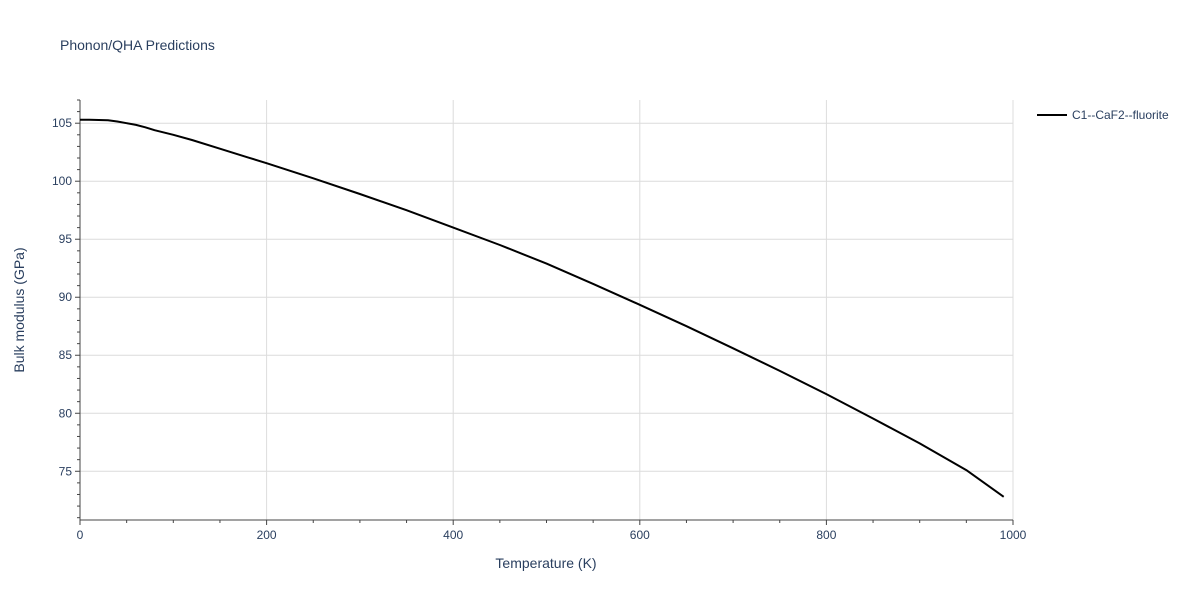 The height and width of the screenshot is (600, 1200). Describe the element at coordinates (19, 309) in the screenshot. I see `y-axis-title: Bulk modulus (GPa)` at that location.